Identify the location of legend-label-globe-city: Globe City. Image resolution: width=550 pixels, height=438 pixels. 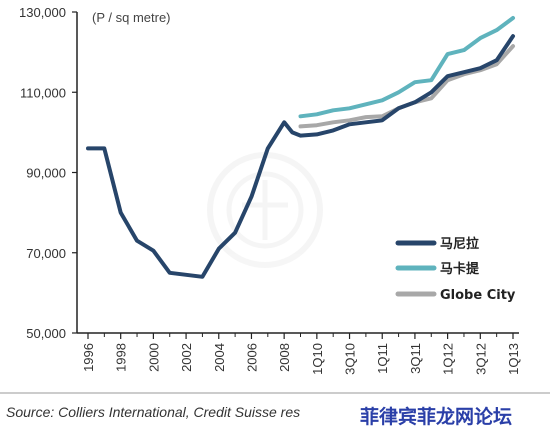
(478, 295).